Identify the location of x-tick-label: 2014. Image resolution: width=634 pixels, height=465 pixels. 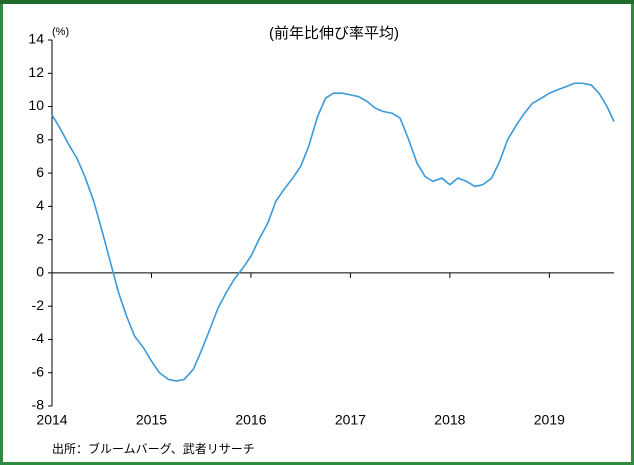
(51, 420).